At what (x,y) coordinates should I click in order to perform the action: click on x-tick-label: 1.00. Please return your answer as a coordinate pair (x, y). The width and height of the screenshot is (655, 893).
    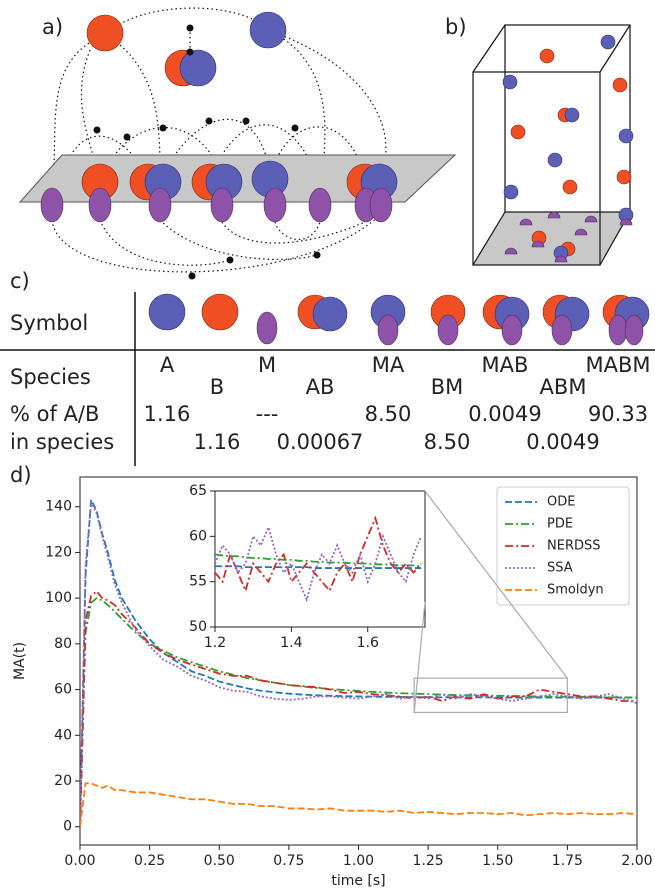
    Looking at the image, I should click on (358, 861).